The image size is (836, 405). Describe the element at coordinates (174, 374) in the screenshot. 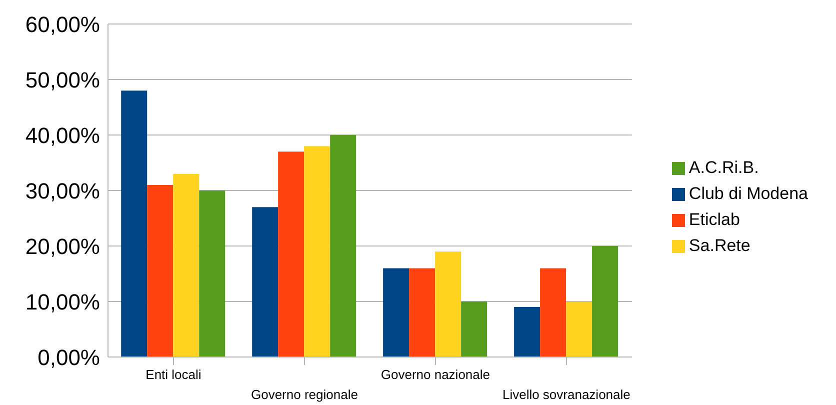

I see `x-tick-label: Enti locali` at that location.